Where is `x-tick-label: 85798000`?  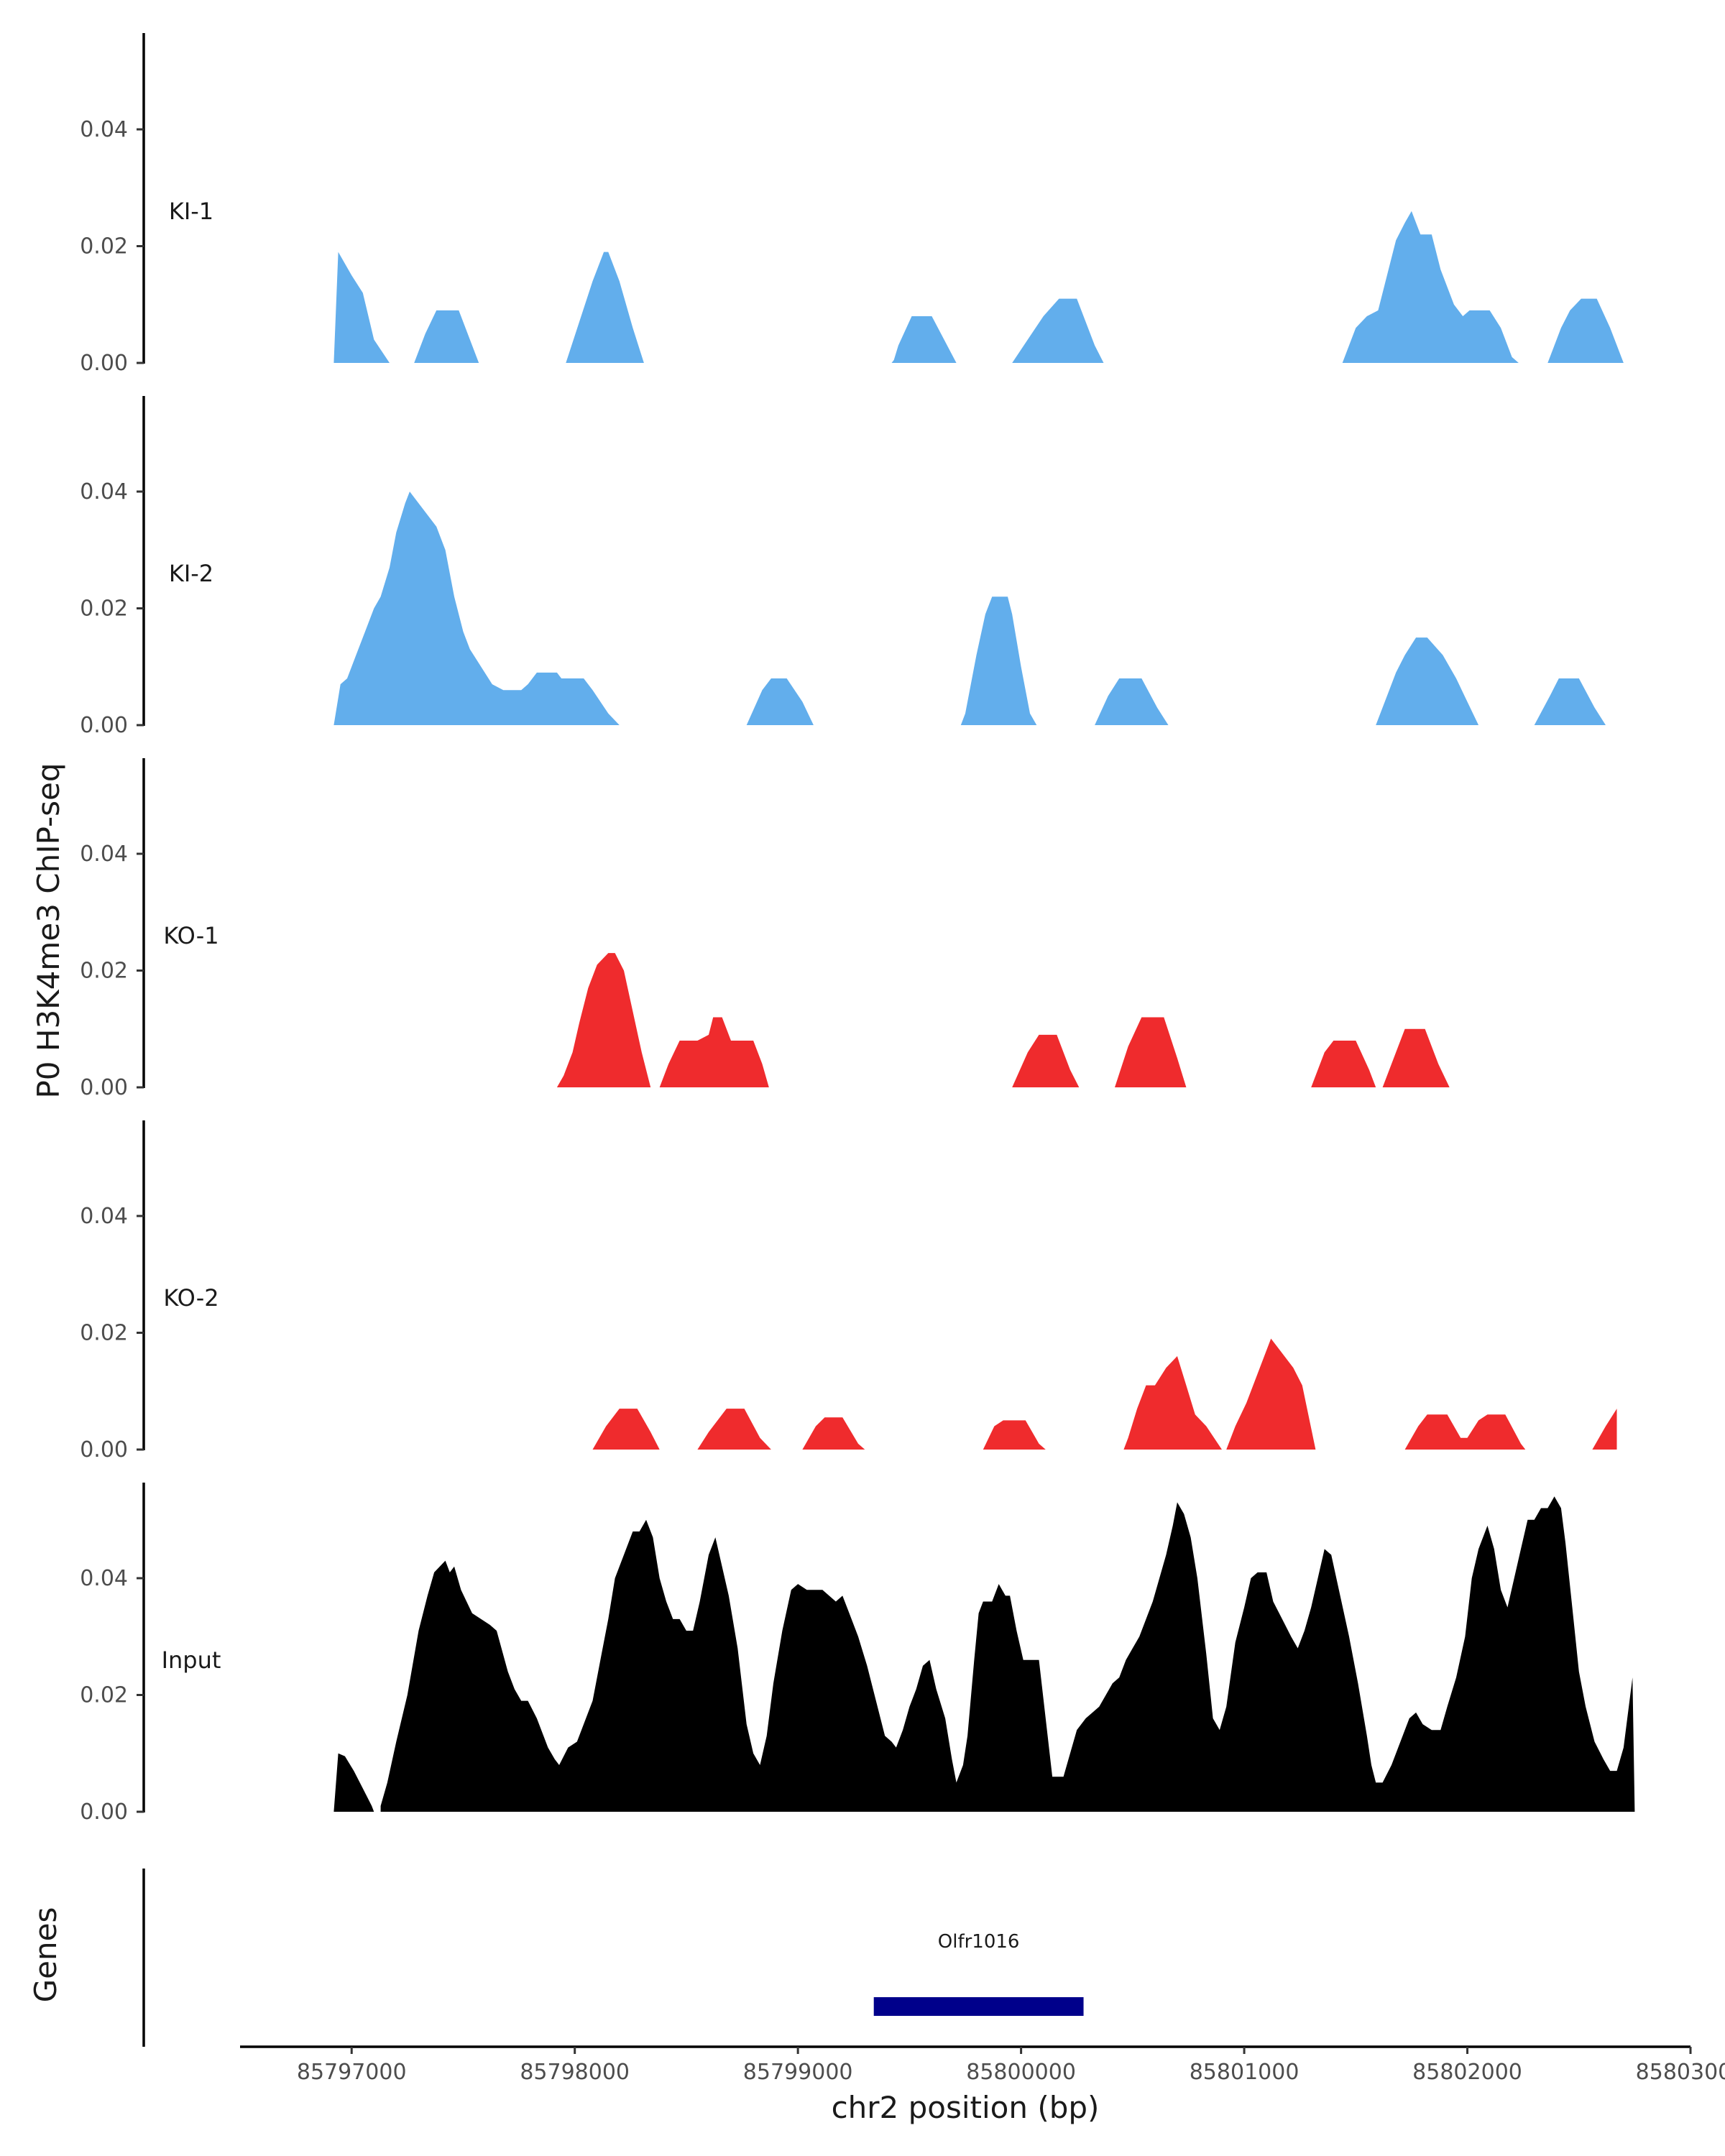 x-tick-label: 85798000 is located at coordinates (575, 2072).